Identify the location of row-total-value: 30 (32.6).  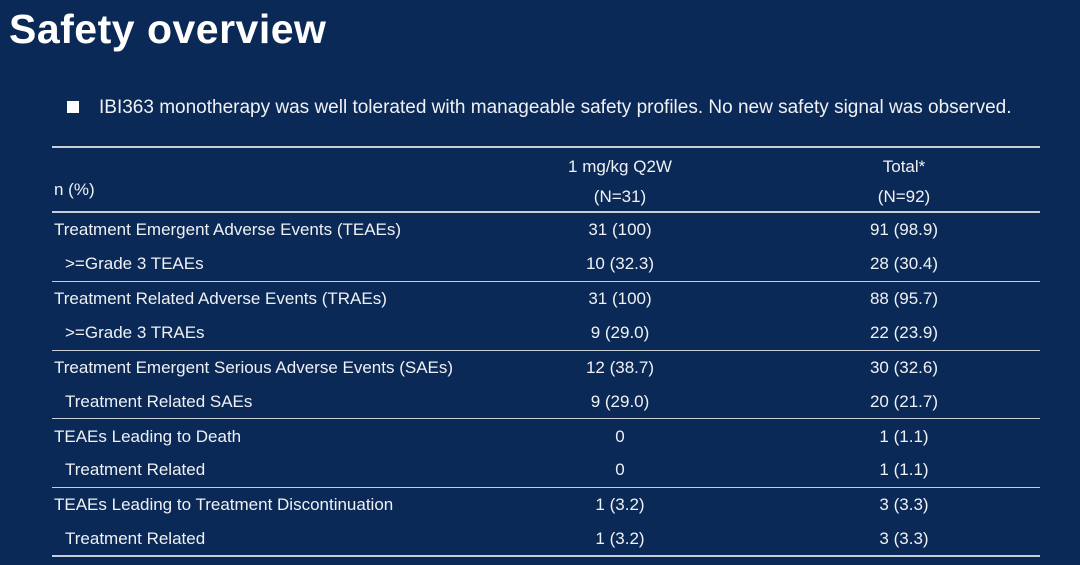
(904, 367).